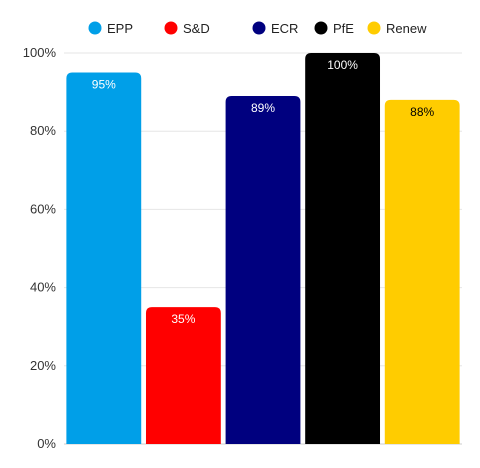 The width and height of the screenshot is (480, 468). What do you see at coordinates (43, 365) in the screenshot?
I see `y-tick-label-20: 20%` at bounding box center [43, 365].